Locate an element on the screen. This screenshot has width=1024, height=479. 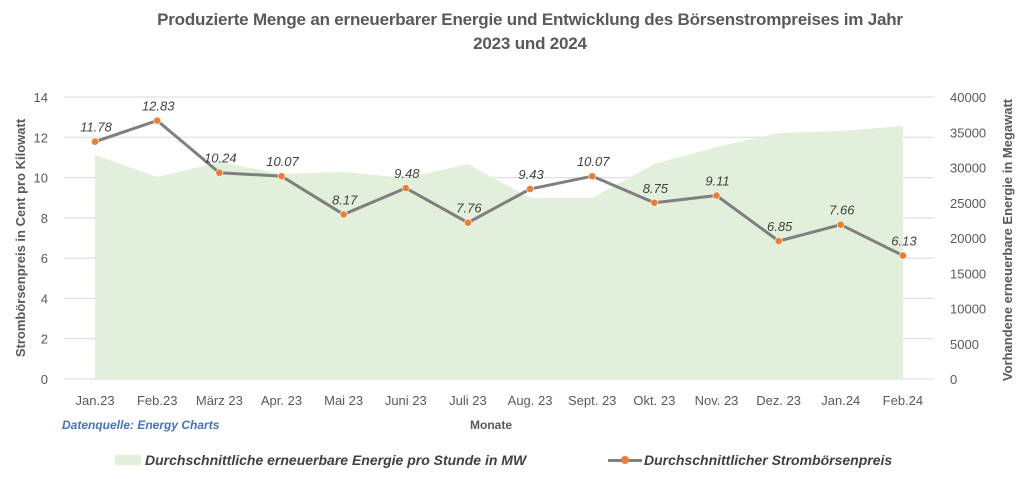
price-data-label: 10.24 is located at coordinates (220, 158).